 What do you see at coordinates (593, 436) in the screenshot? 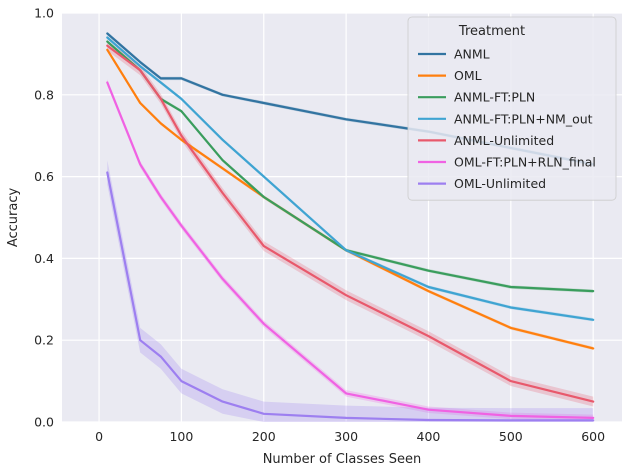
I see `x-tick-label: 600` at bounding box center [593, 436].